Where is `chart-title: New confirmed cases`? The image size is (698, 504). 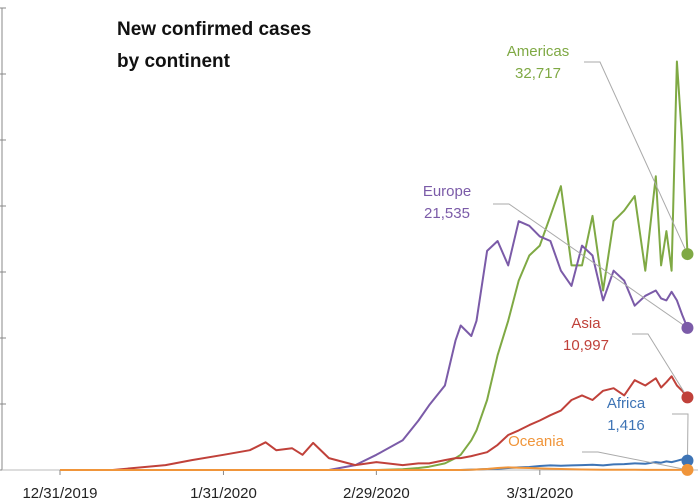
chart-title: New confirmed cases is located at coordinates (214, 29).